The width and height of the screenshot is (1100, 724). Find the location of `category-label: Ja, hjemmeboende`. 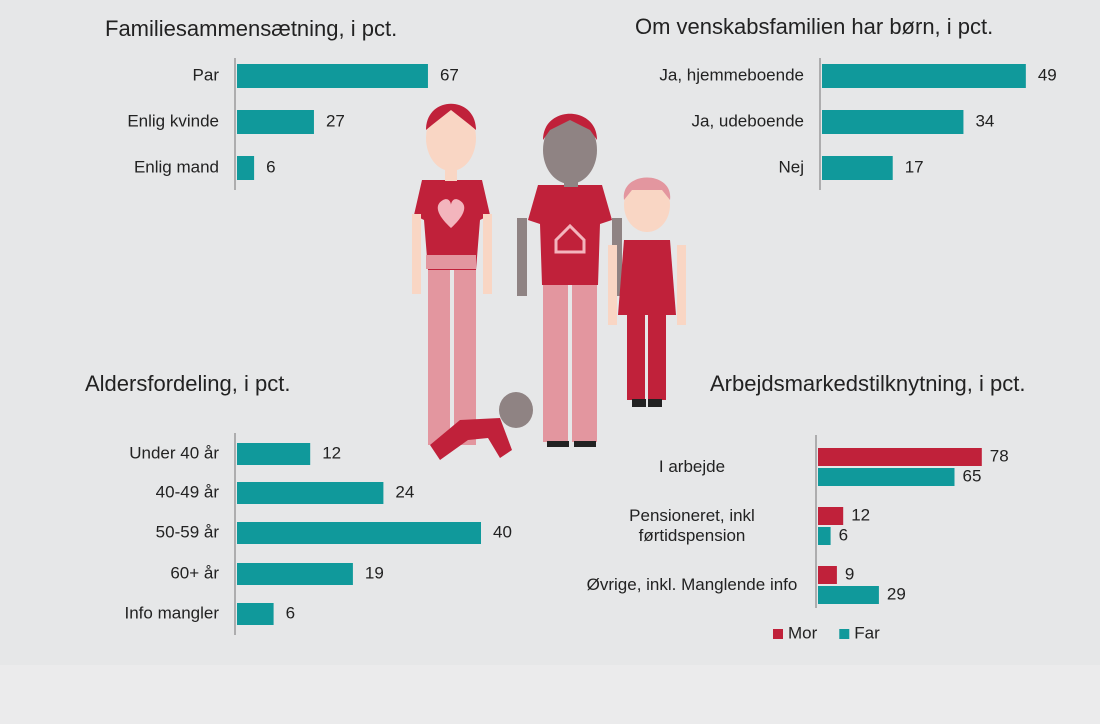

category-label: Ja, hjemmeboende is located at coordinates (731, 74).